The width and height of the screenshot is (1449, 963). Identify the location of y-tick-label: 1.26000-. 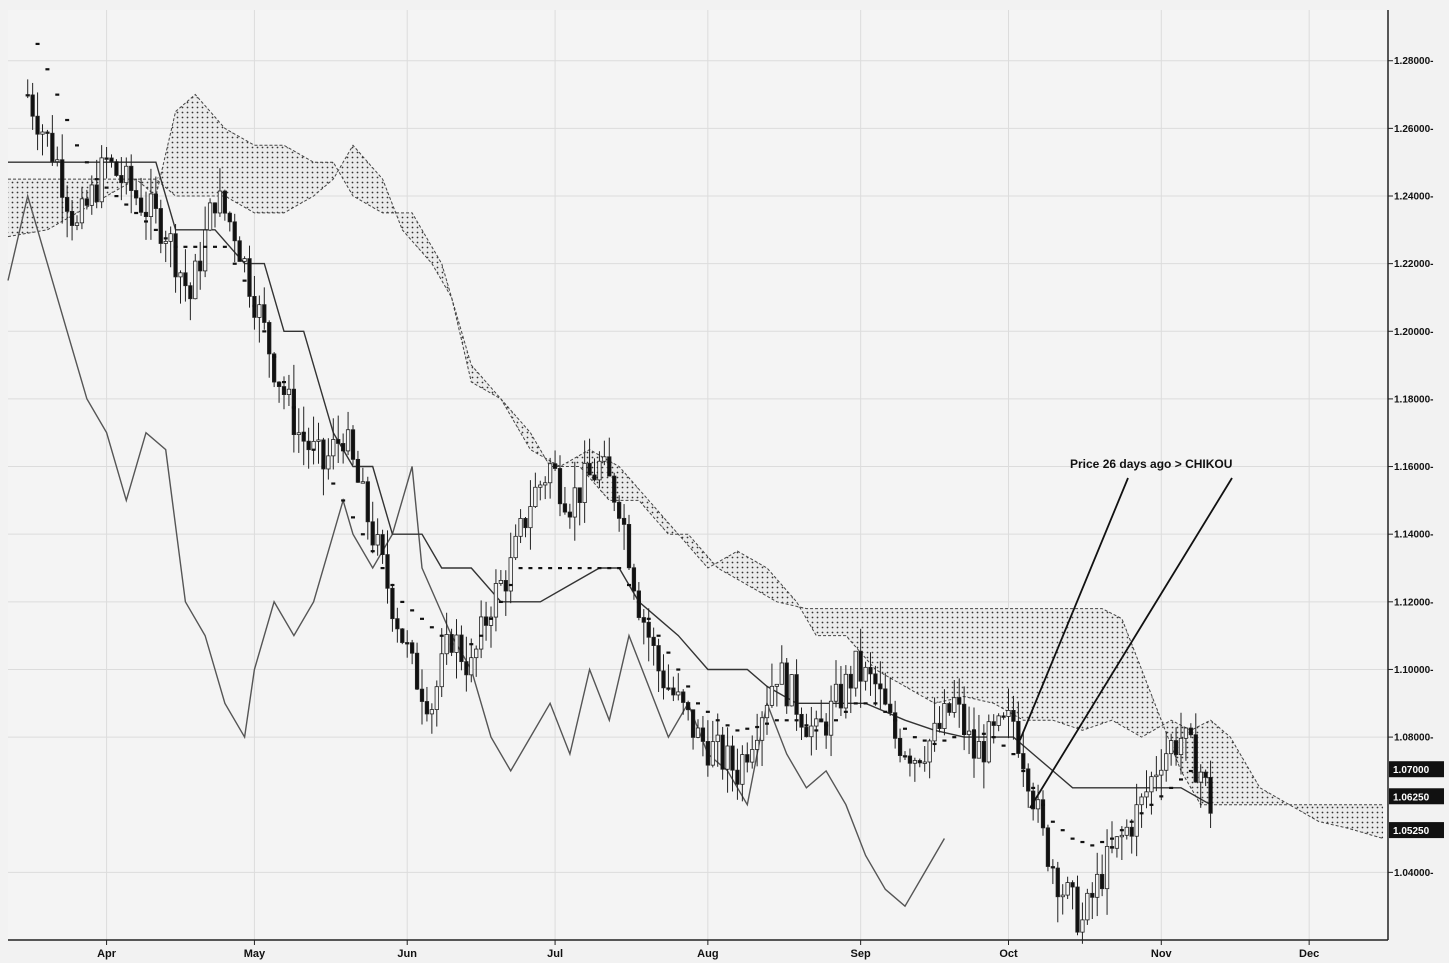
(1413, 129).